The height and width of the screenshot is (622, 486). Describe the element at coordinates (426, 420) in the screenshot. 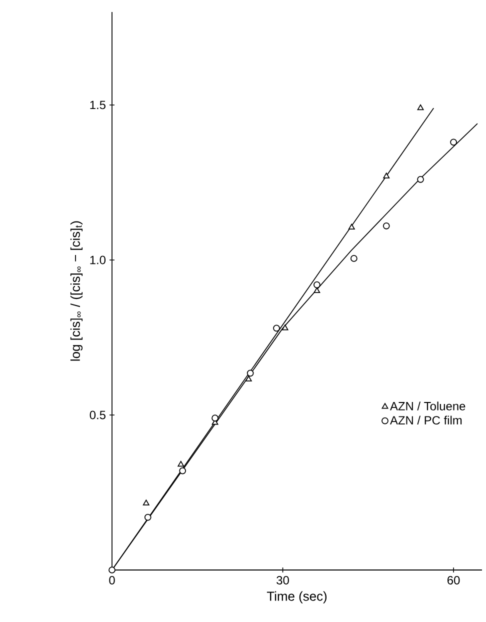

I see `legend-label: AZN / PC film` at that location.